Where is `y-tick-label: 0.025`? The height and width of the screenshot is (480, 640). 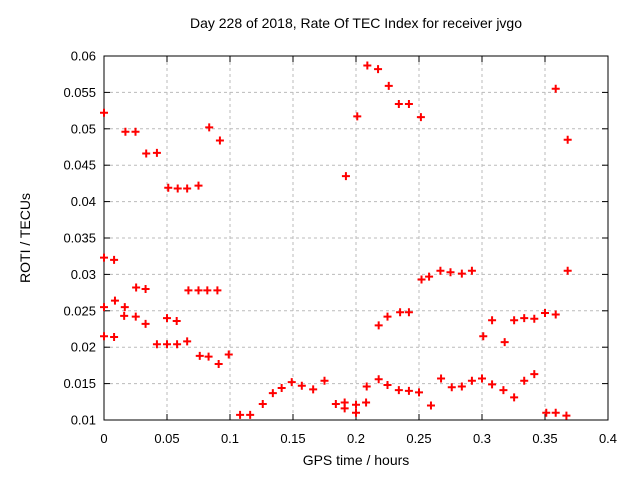 y-tick-label: 0.025 is located at coordinates (79, 310).